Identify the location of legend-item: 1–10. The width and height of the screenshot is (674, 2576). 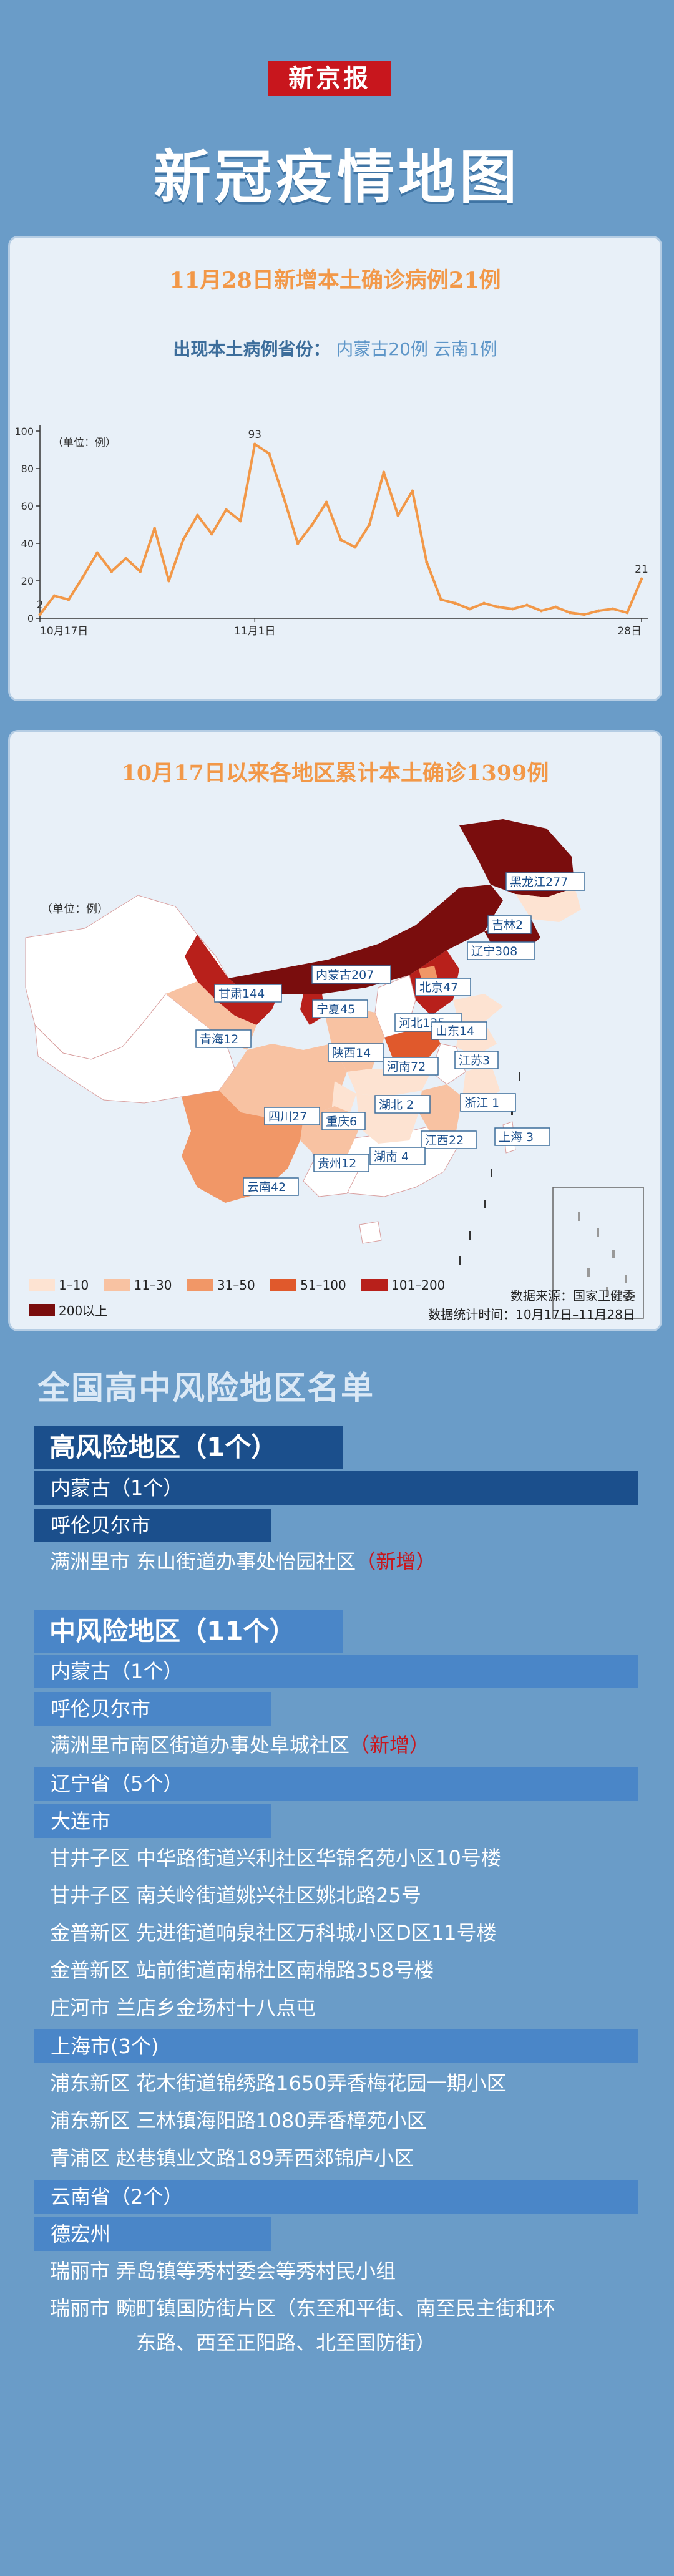
(59, 1285).